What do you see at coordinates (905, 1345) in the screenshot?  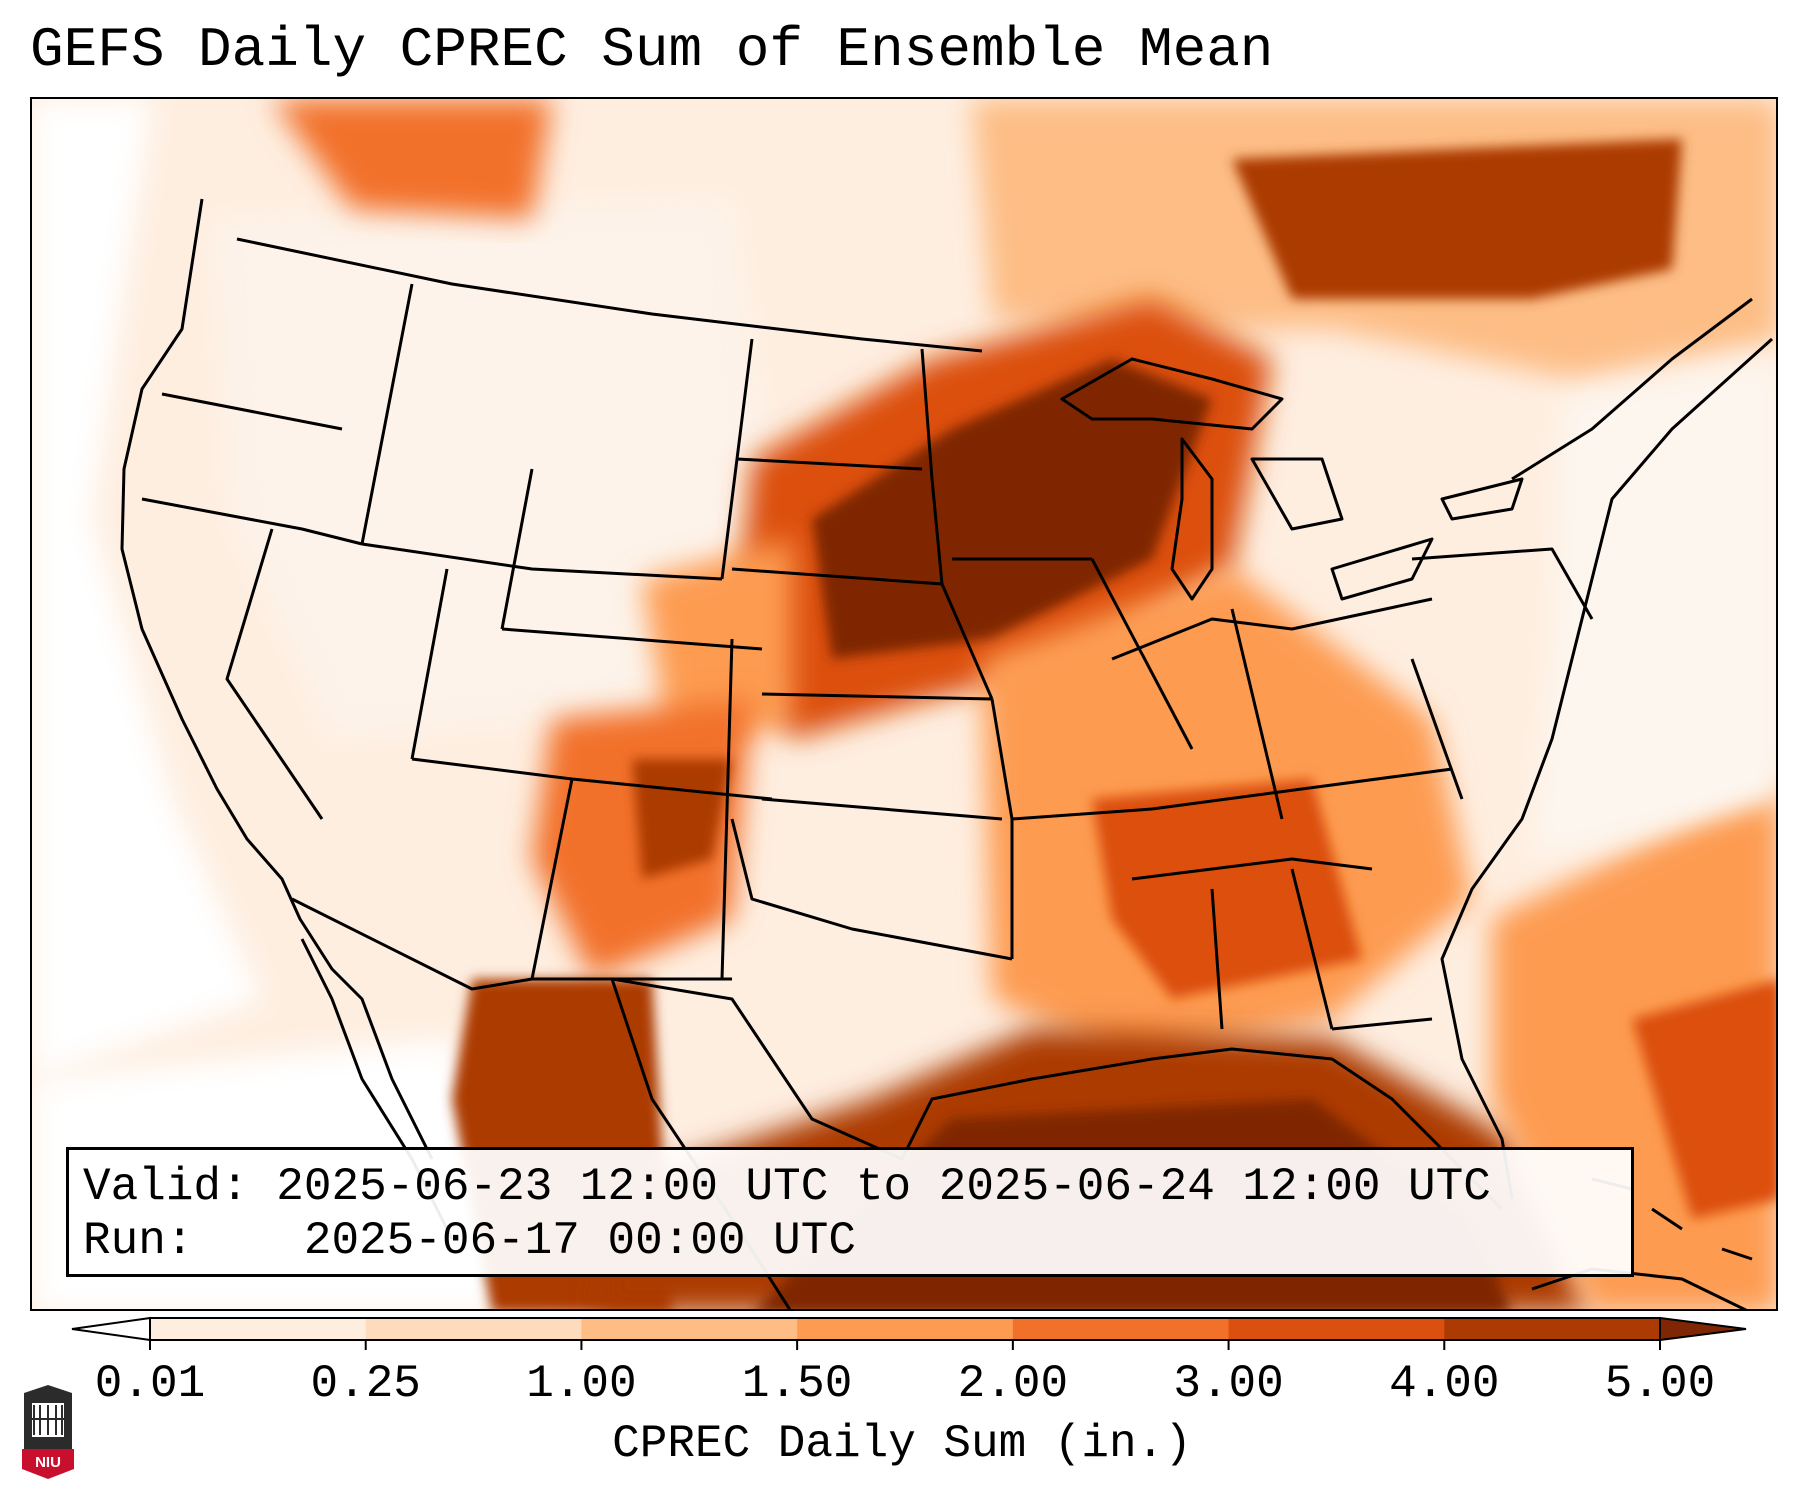 I see `colorbar-ticks` at bounding box center [905, 1345].